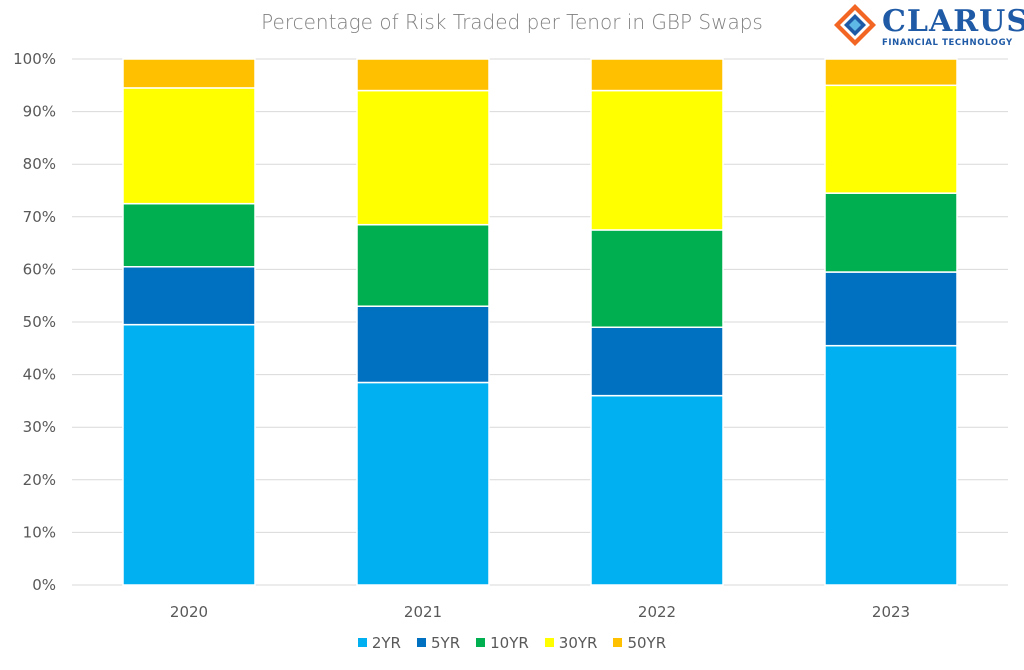 Image resolution: width=1024 pixels, height=670 pixels. What do you see at coordinates (891, 232) in the screenshot?
I see `bar-segment-10yr-2023` at bounding box center [891, 232].